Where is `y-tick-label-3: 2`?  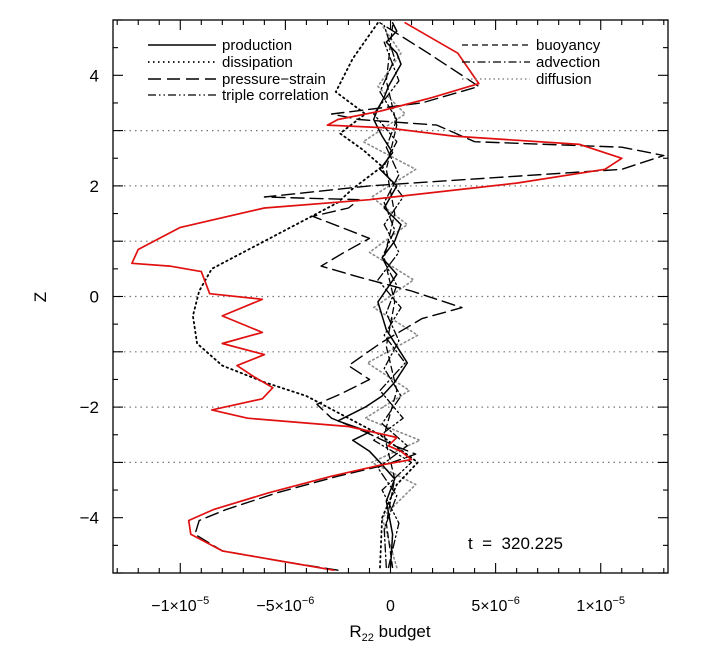 y-tick-label-3: 2 is located at coordinates (94, 186).